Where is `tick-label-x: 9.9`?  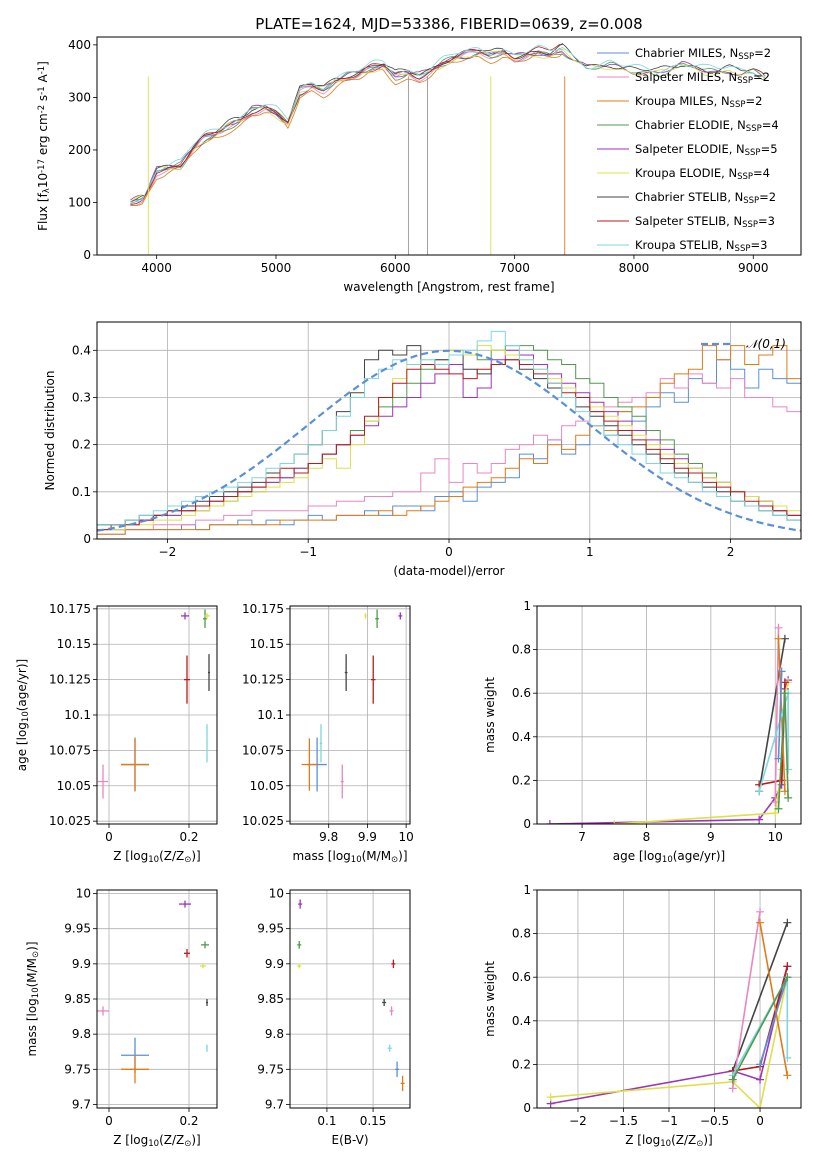
tick-label-x: 9.9 is located at coordinates (367, 837).